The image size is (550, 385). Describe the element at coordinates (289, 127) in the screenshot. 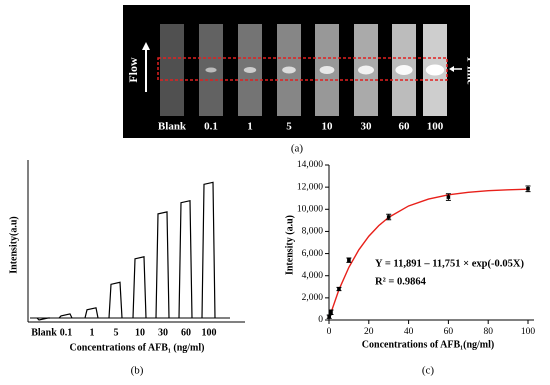

I see `lane-label: 5` at that location.